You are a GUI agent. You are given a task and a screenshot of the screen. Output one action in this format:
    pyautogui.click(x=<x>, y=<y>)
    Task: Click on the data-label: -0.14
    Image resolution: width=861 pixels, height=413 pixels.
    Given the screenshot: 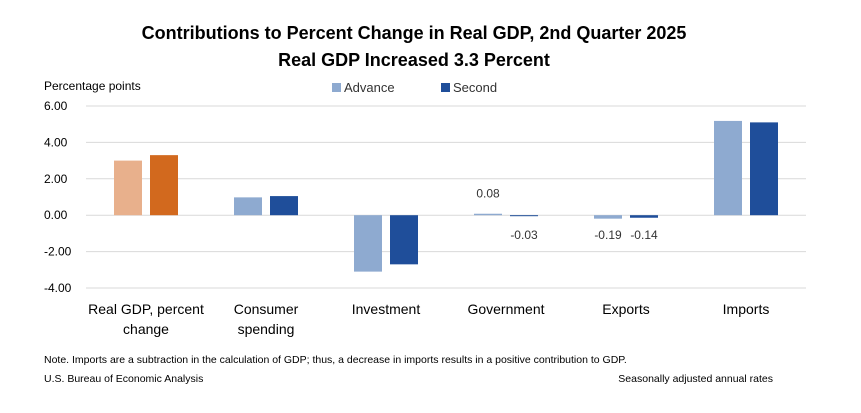 What is the action you would take?
    pyautogui.click(x=644, y=235)
    